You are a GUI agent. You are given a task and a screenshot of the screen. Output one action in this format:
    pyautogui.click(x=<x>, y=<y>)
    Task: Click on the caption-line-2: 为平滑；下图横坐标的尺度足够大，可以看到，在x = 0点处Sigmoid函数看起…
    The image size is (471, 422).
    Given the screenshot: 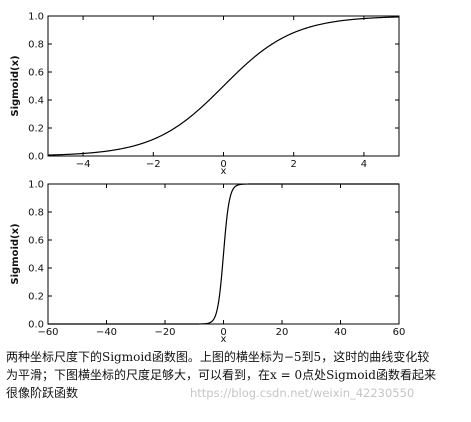 What is the action you would take?
    pyautogui.click(x=221, y=375)
    